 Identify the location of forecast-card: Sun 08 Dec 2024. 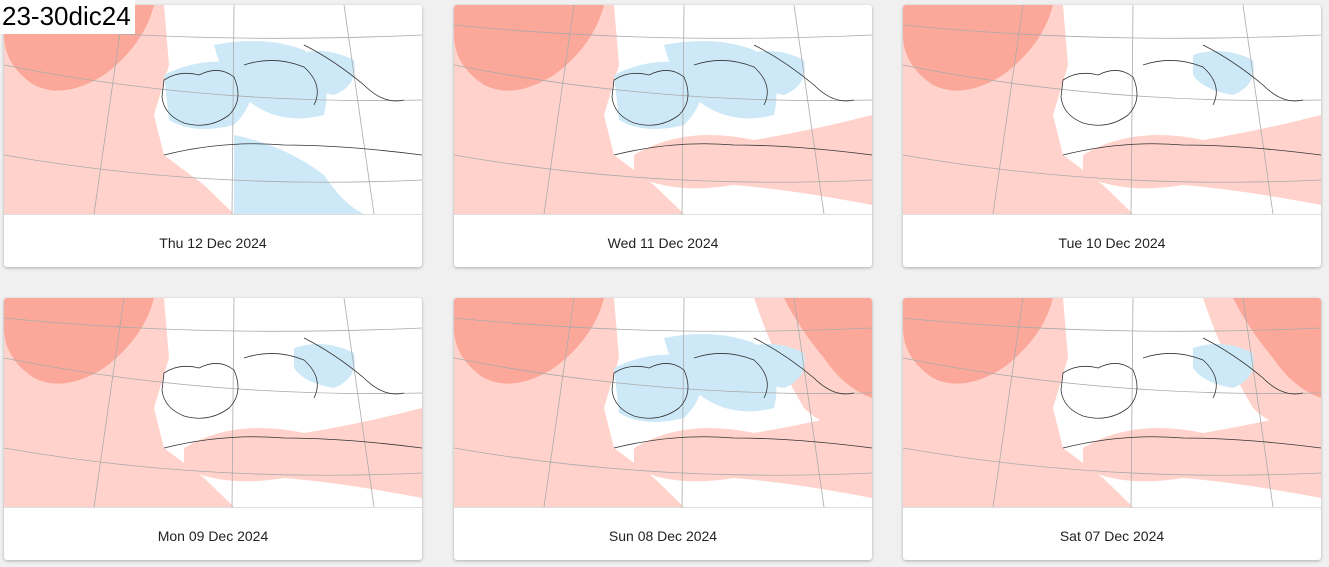
(663, 429).